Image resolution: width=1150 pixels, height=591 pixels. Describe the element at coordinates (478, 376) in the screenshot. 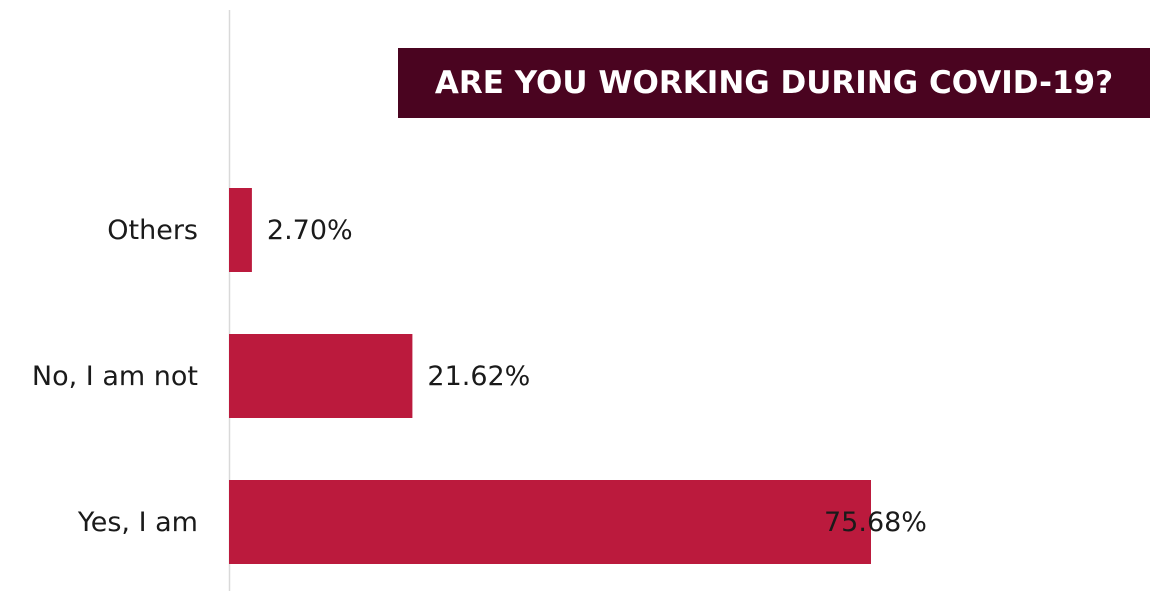

I see `value-label: 21.62%` at that location.